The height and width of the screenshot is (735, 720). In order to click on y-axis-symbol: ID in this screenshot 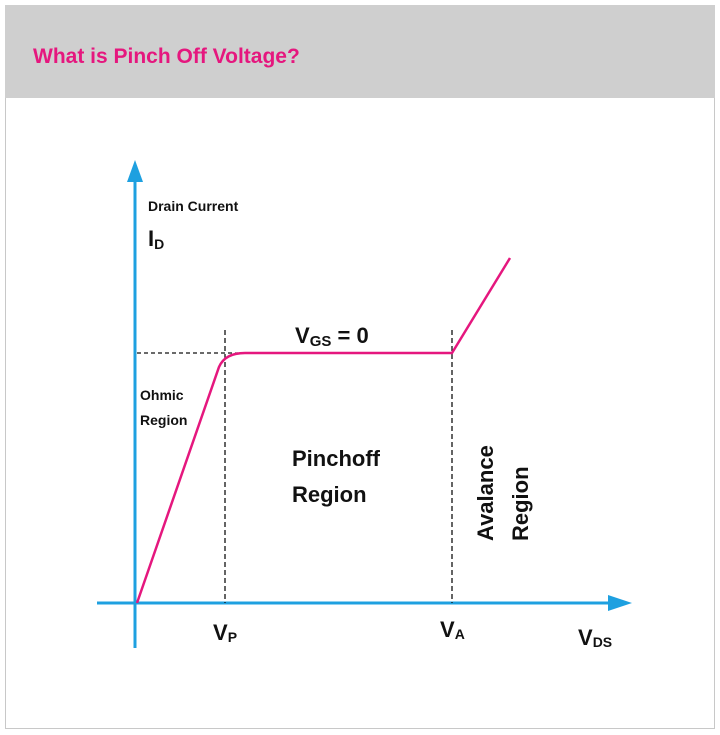, I will do `click(156, 239)`.